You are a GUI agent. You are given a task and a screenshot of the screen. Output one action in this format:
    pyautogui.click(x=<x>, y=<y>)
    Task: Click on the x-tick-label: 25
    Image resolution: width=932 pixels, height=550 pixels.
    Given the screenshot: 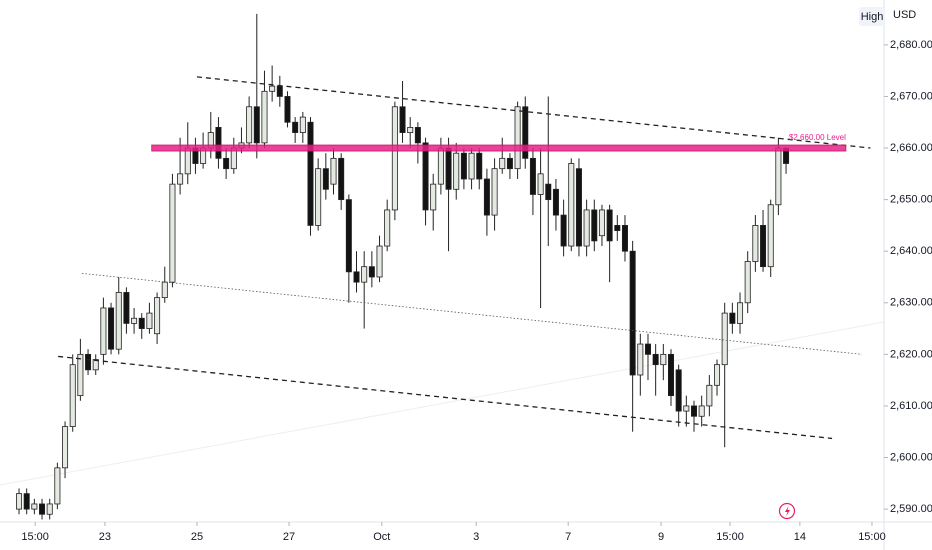 What is the action you would take?
    pyautogui.click(x=197, y=537)
    